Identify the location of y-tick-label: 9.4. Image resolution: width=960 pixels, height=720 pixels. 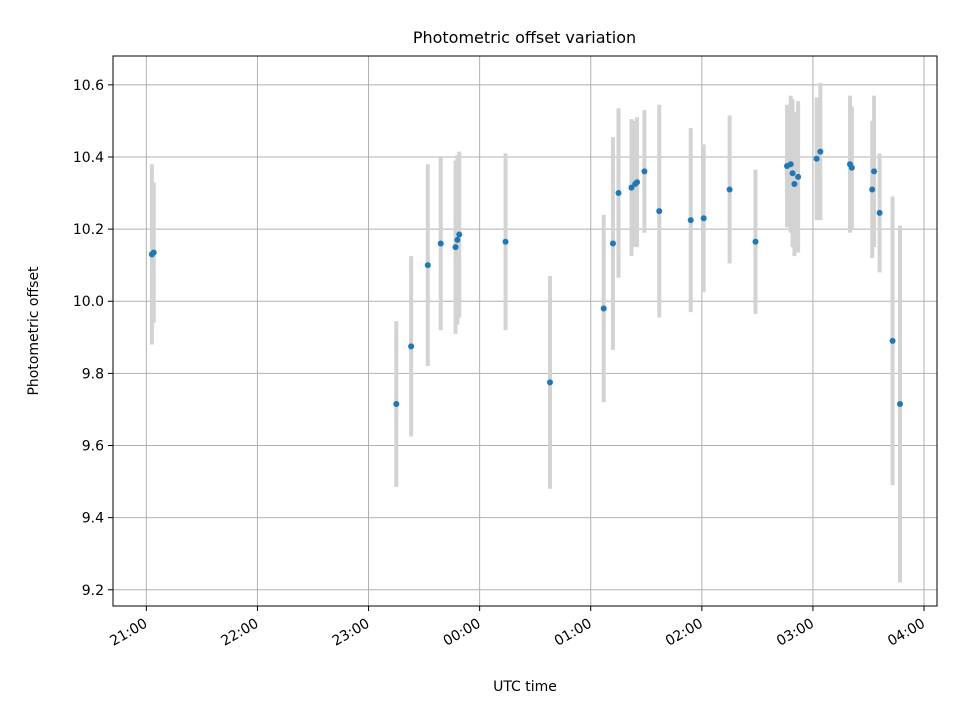
(93, 519).